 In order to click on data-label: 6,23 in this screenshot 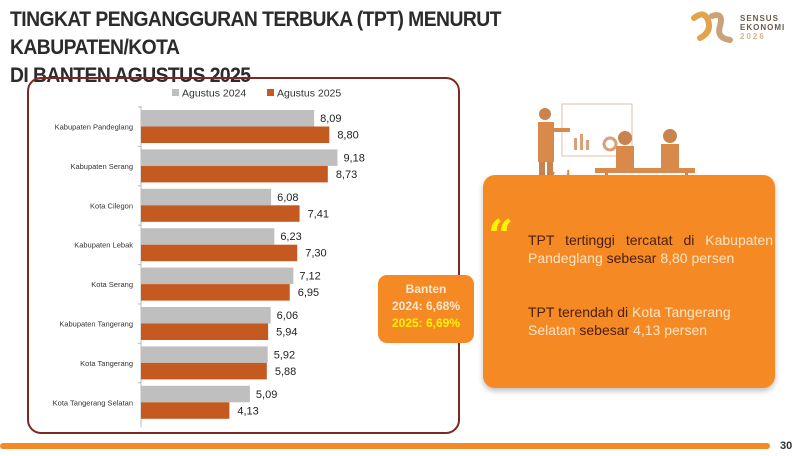, I will do `click(290, 237)`.